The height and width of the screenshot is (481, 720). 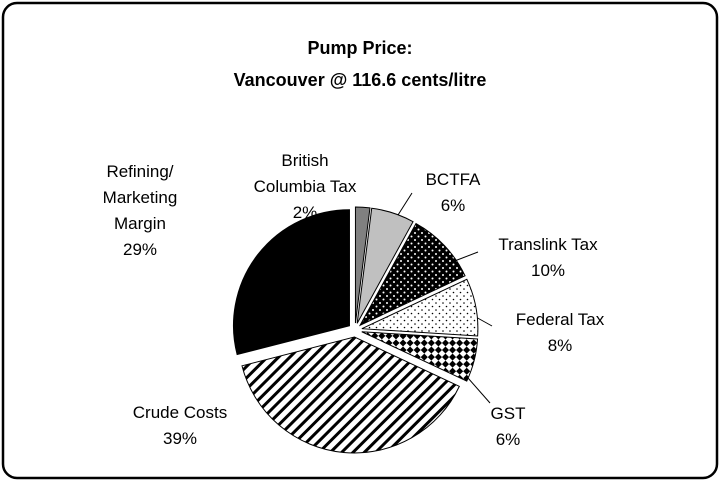 I want to click on value-label: 8%, so click(x=560, y=345).